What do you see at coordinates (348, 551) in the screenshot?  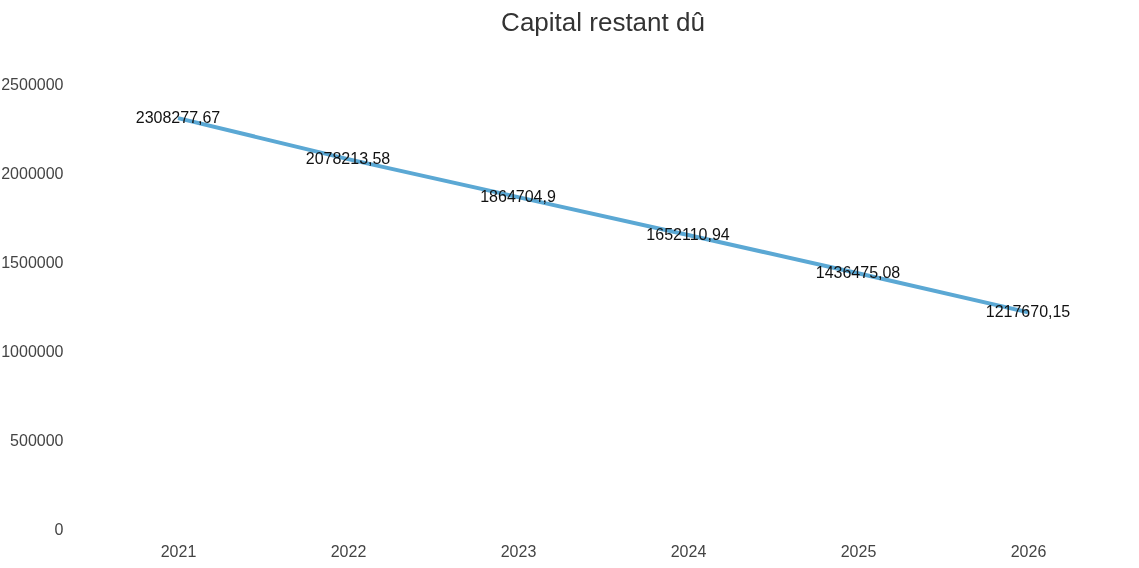 I see `x-tick-label: 2022` at bounding box center [348, 551].